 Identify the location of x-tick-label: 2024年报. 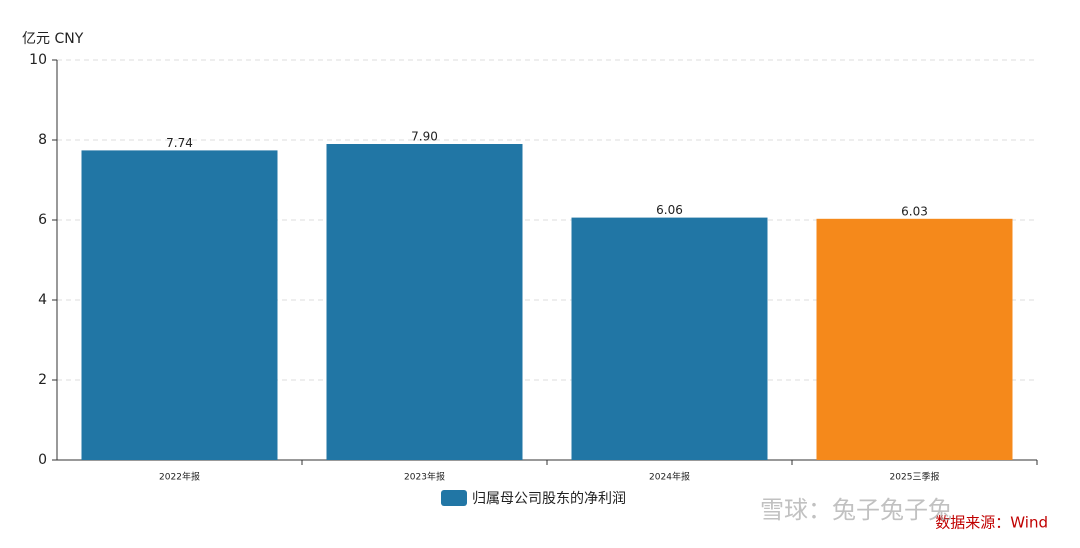
(669, 477).